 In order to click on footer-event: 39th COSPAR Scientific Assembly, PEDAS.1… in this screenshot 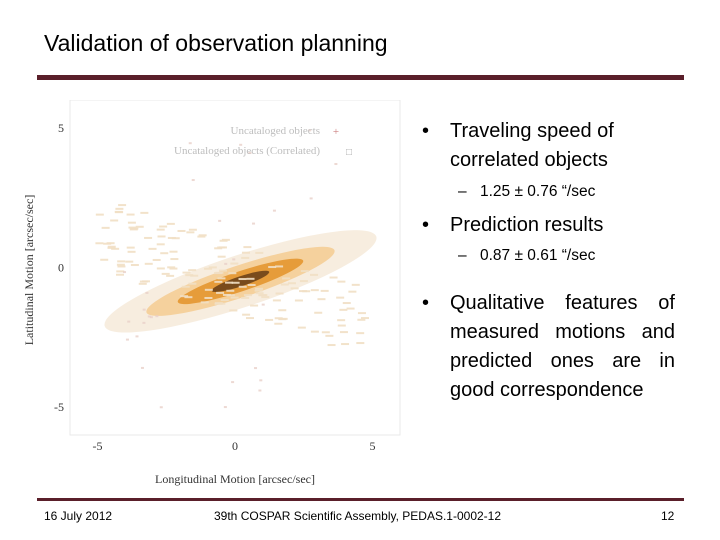, I will do `click(358, 516)`.